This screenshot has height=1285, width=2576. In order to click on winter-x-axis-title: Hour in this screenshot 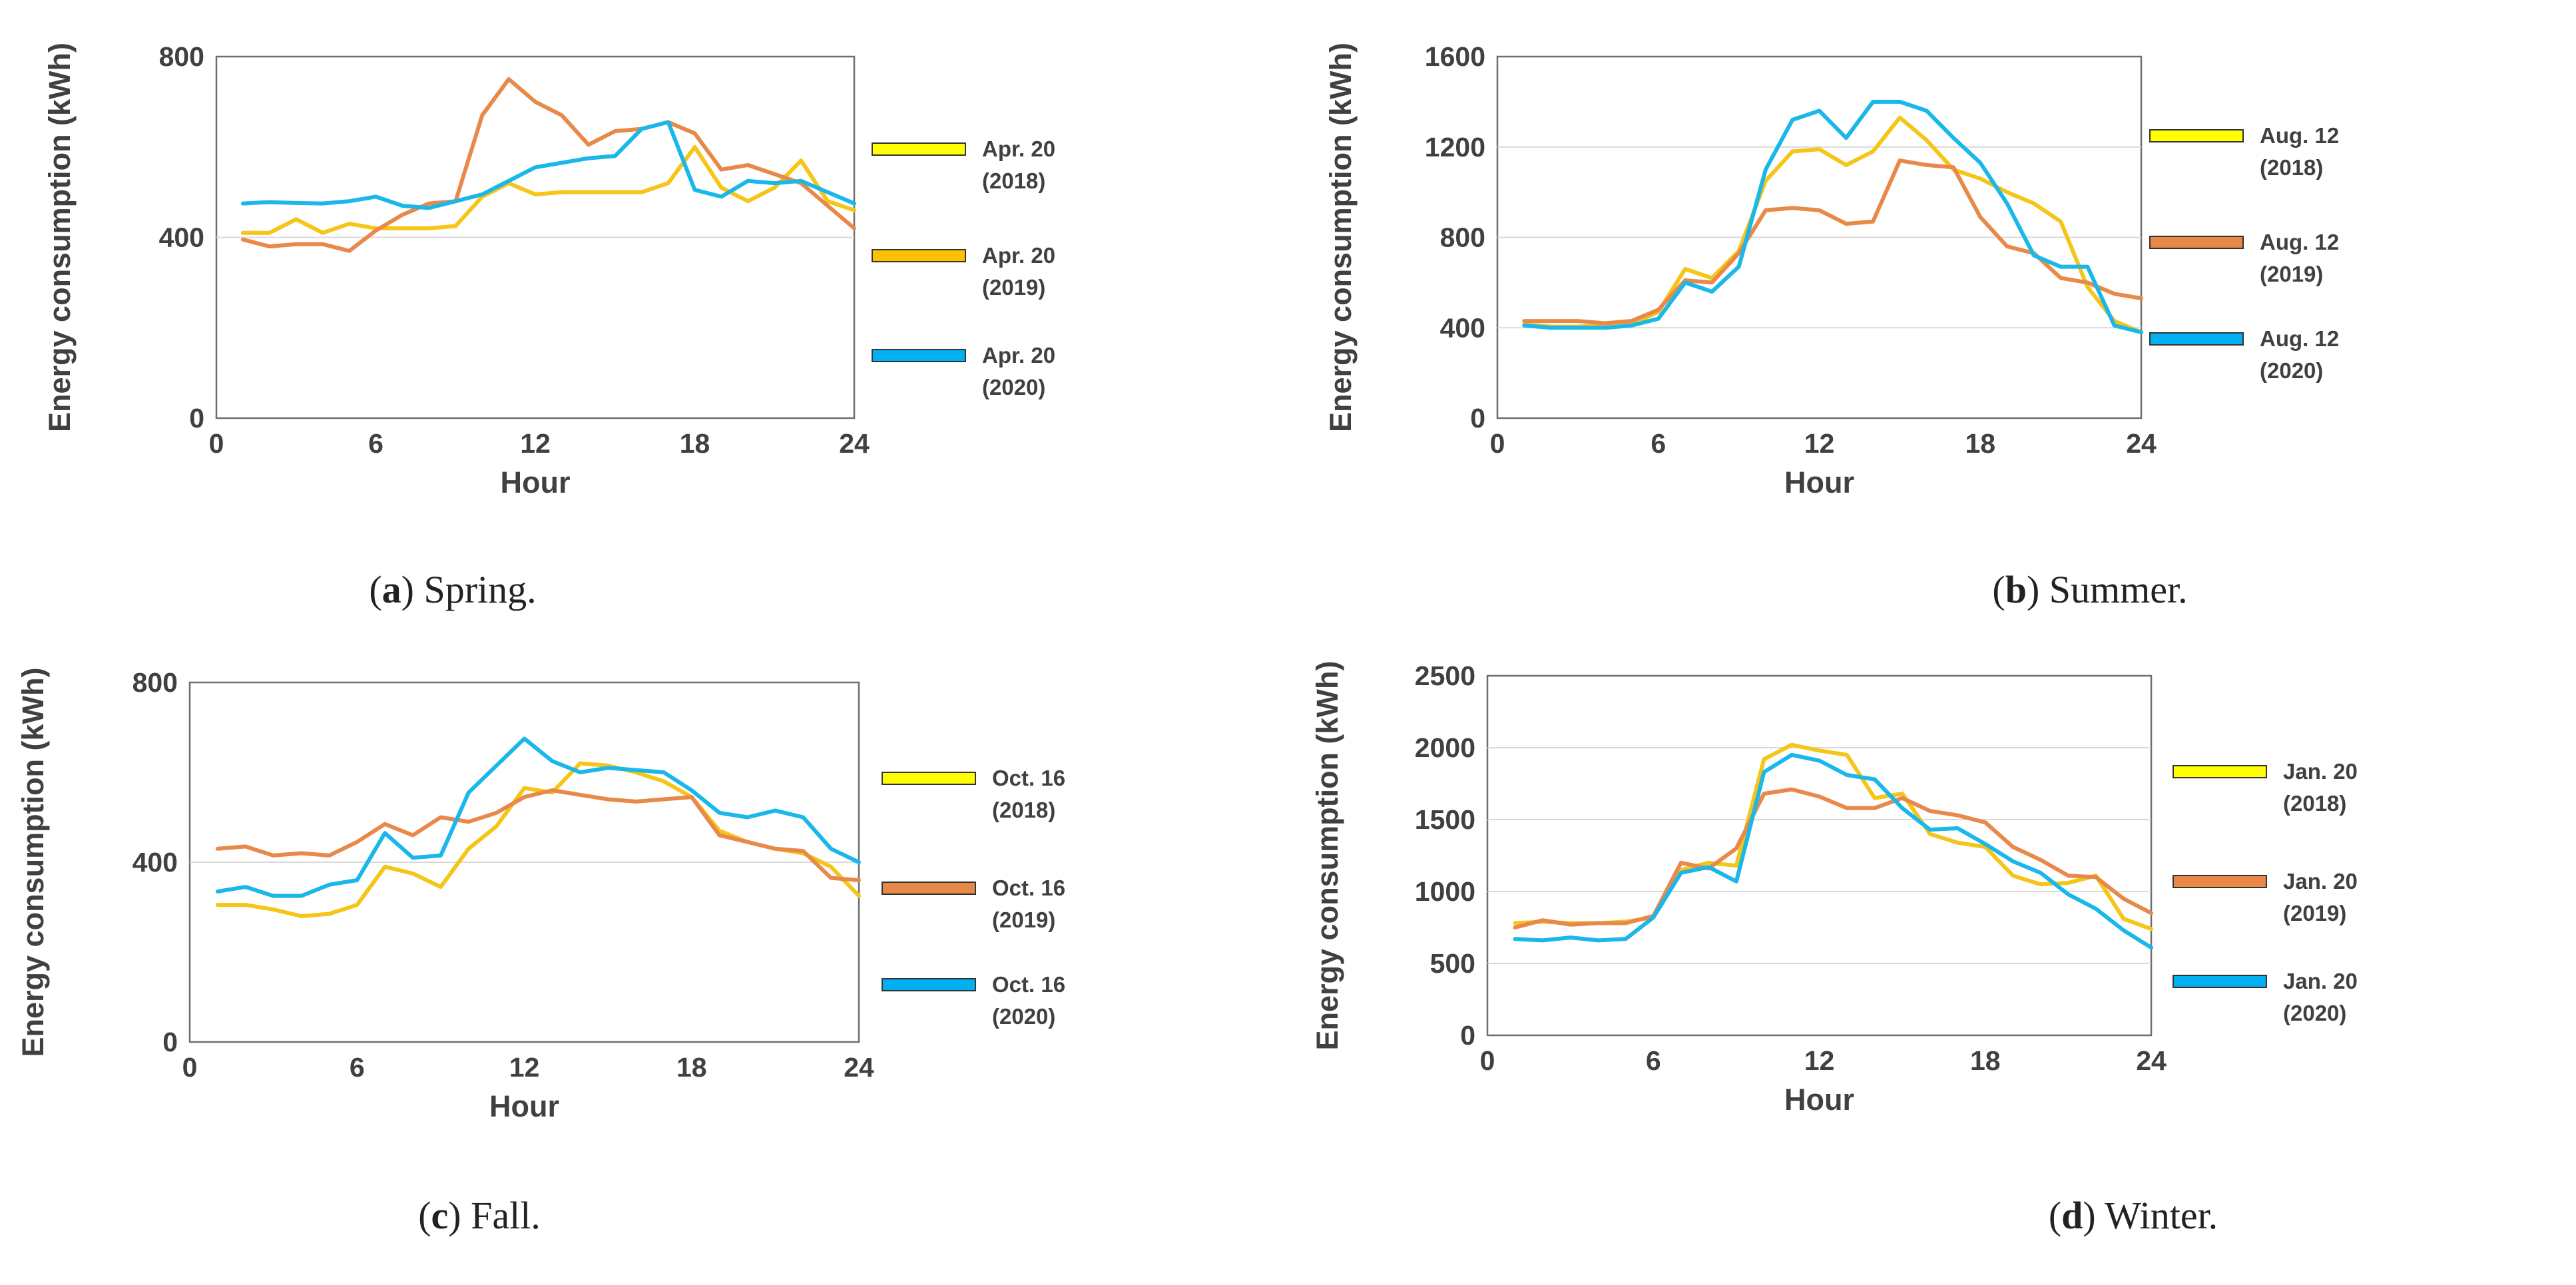, I will do `click(1819, 1100)`.